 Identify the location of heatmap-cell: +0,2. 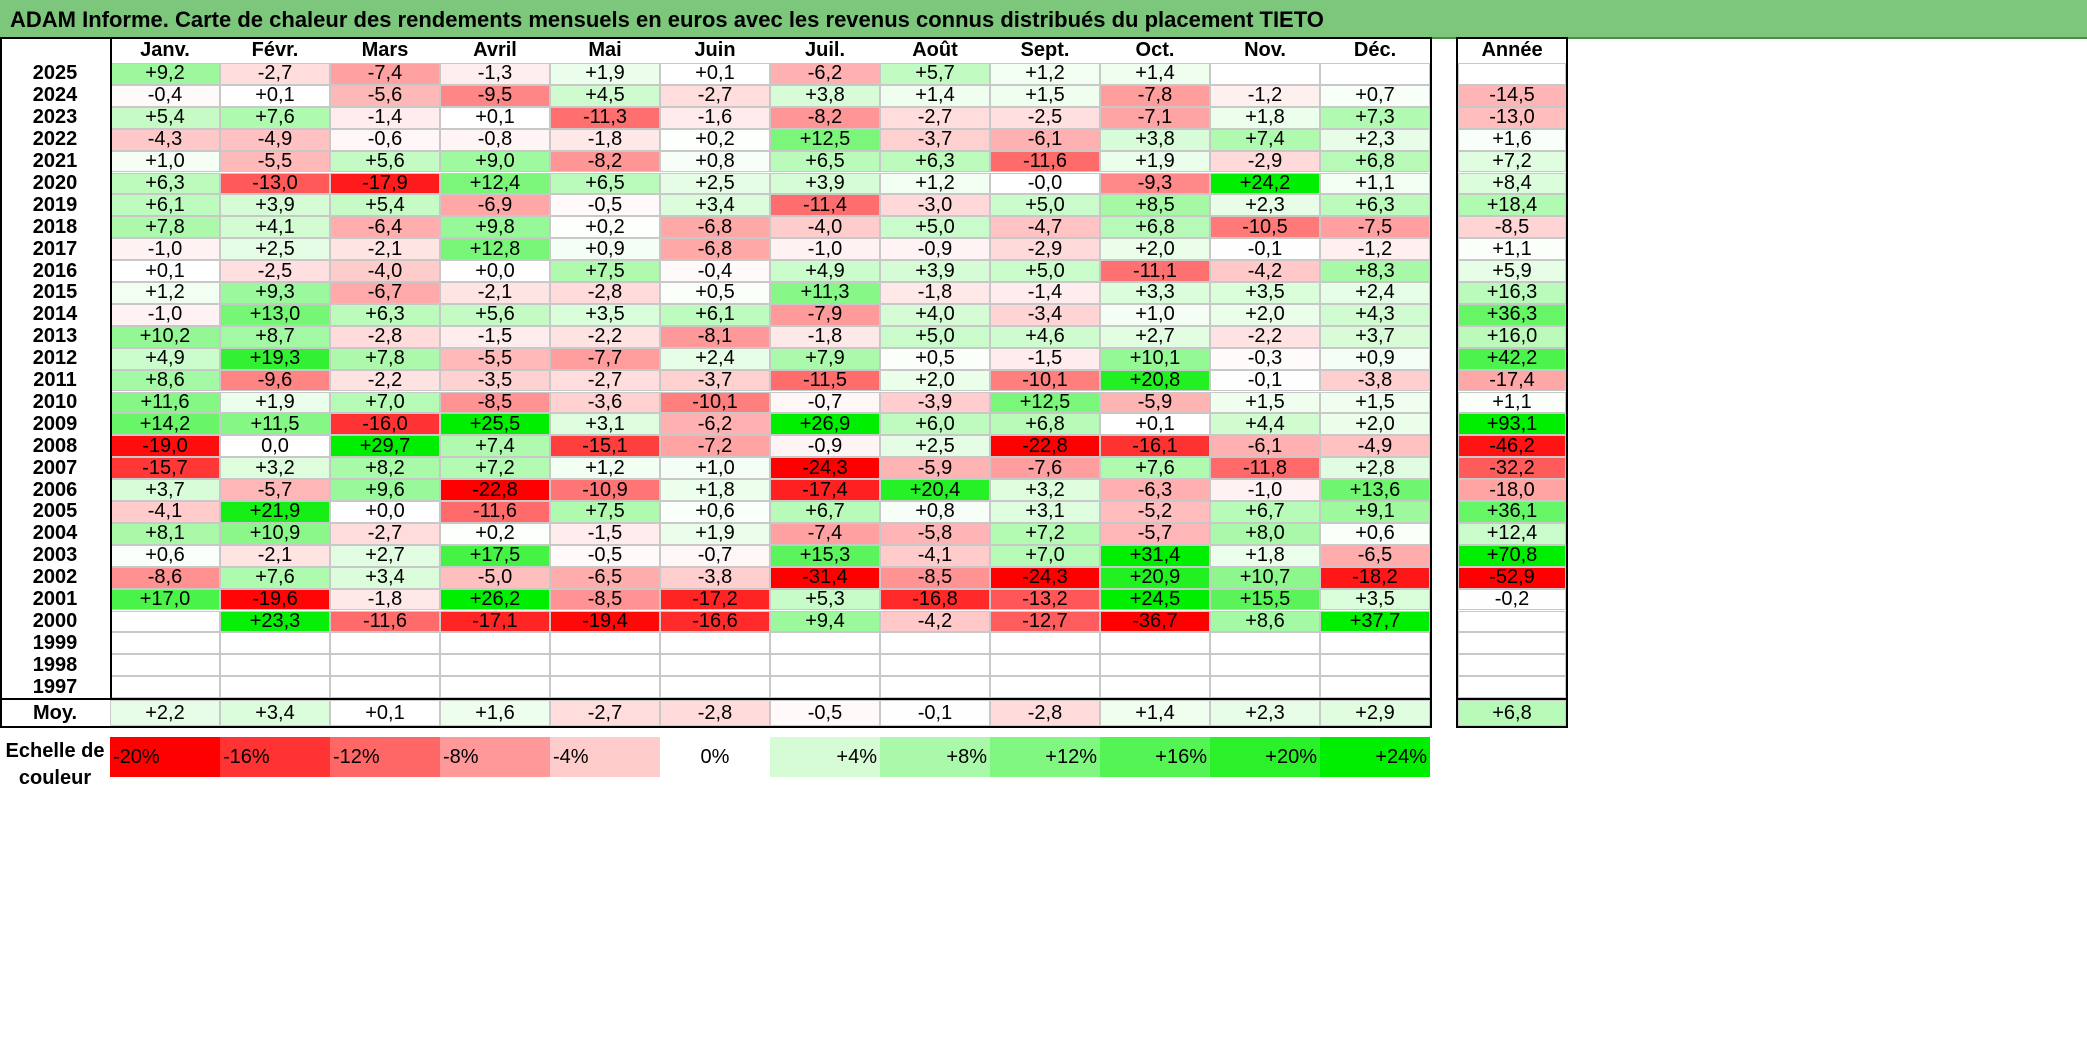
(605, 227).